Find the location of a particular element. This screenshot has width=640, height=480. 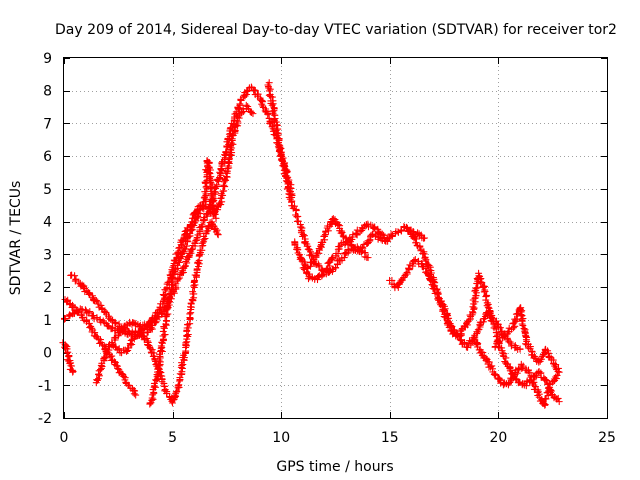

y-tick-label: 2 is located at coordinates (47, 288).